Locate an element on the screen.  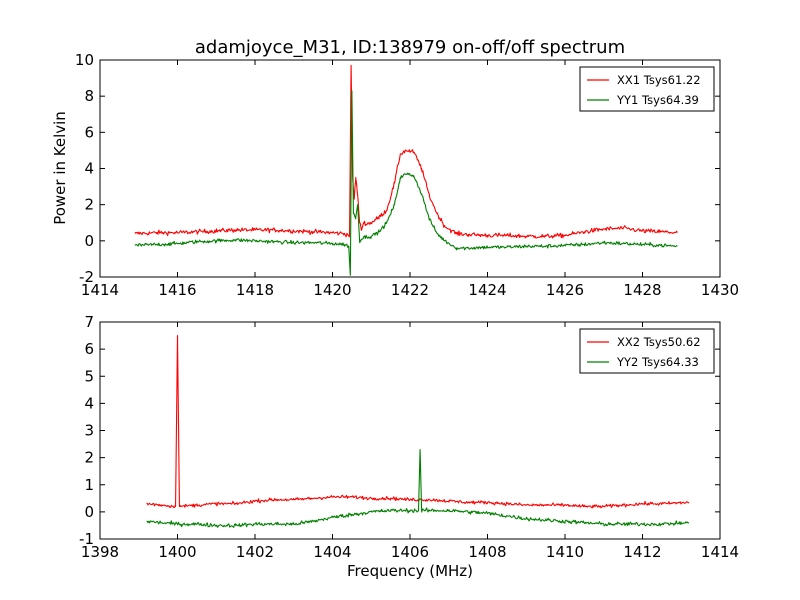
y-tick-label: -2 is located at coordinates (86, 277).